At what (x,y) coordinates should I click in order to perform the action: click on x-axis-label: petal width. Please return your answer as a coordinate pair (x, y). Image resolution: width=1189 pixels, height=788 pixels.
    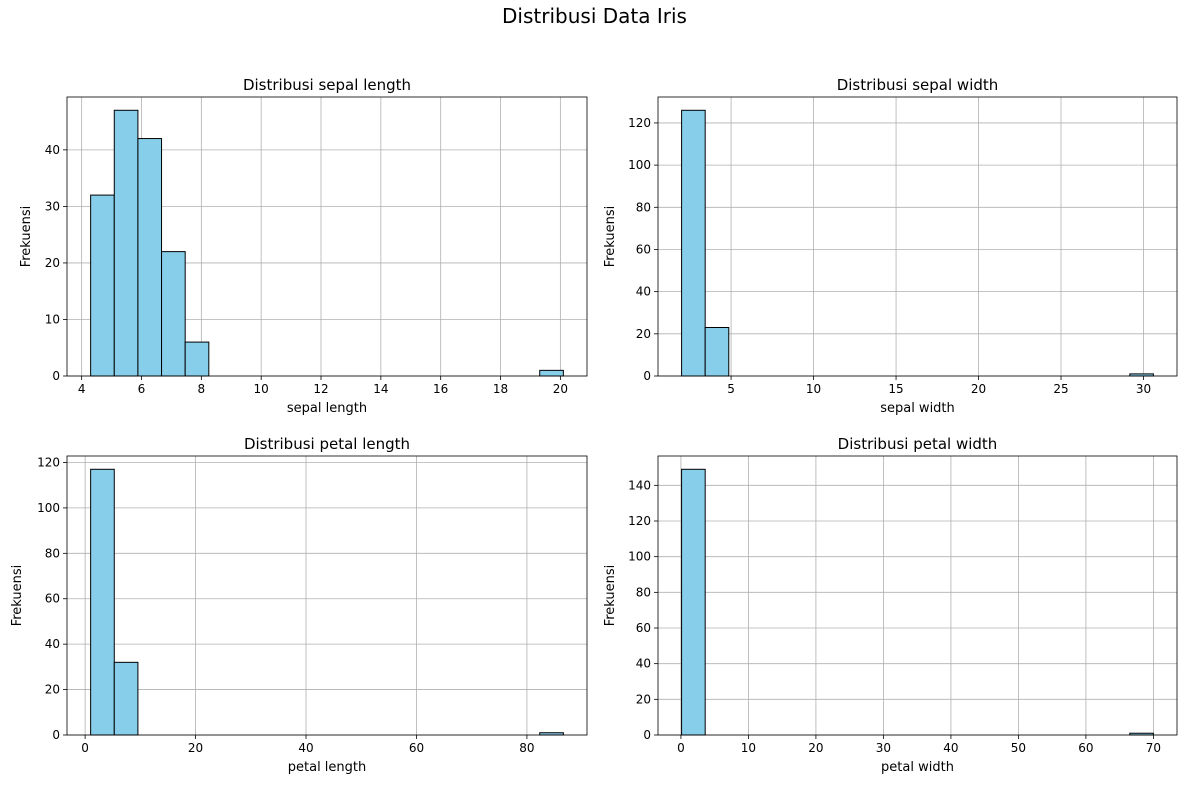
    Looking at the image, I should click on (917, 767).